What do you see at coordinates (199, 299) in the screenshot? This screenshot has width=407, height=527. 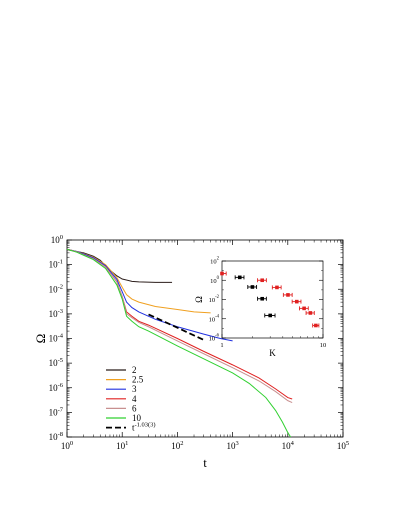 I see `inset-y-axis-title: Ω` at bounding box center [199, 299].